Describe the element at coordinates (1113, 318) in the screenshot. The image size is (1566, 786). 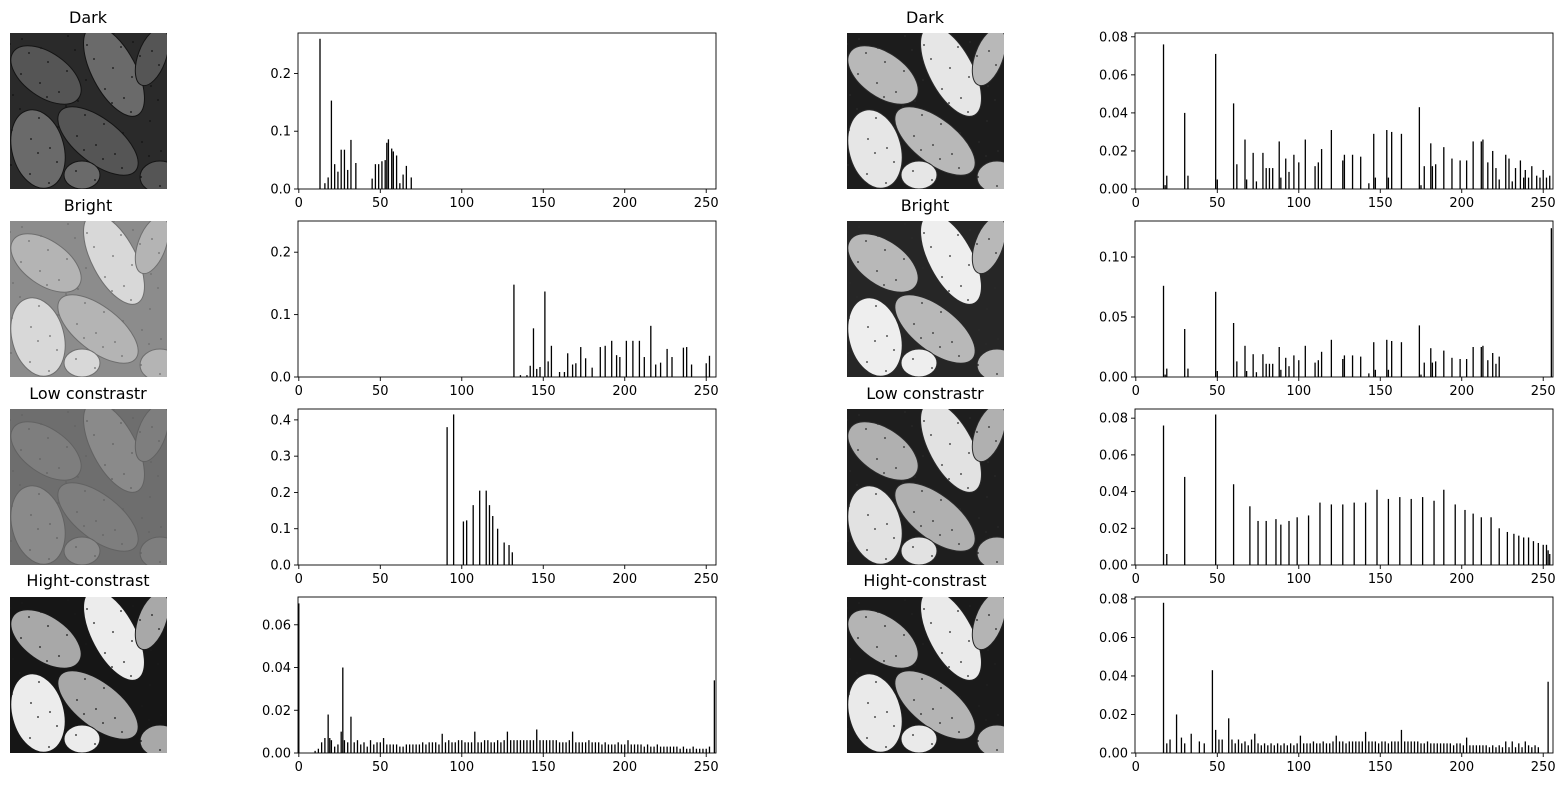
I see `y-tick-label: 0.05` at that location.